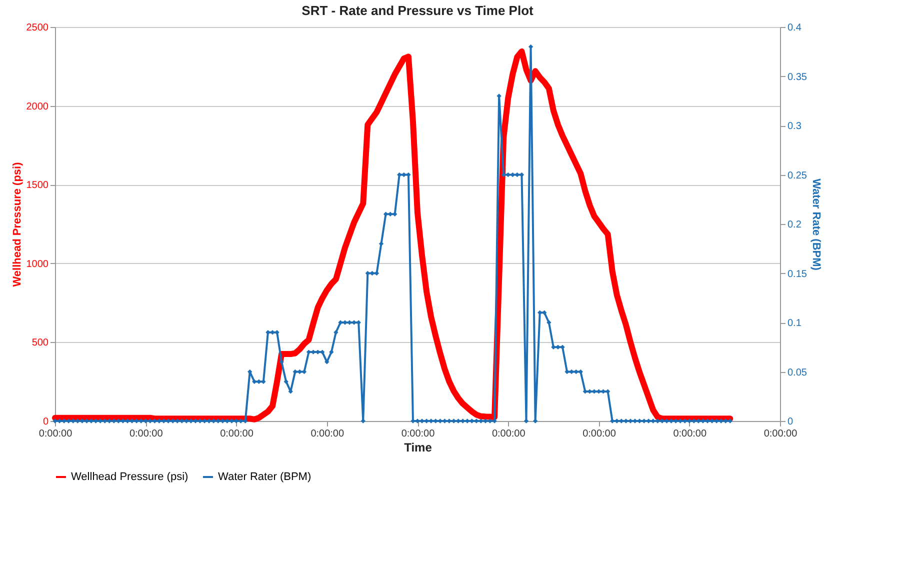 The height and width of the screenshot is (561, 902). What do you see at coordinates (795, 225) in the screenshot?
I see `y2-tick-label: 0.2` at bounding box center [795, 225].